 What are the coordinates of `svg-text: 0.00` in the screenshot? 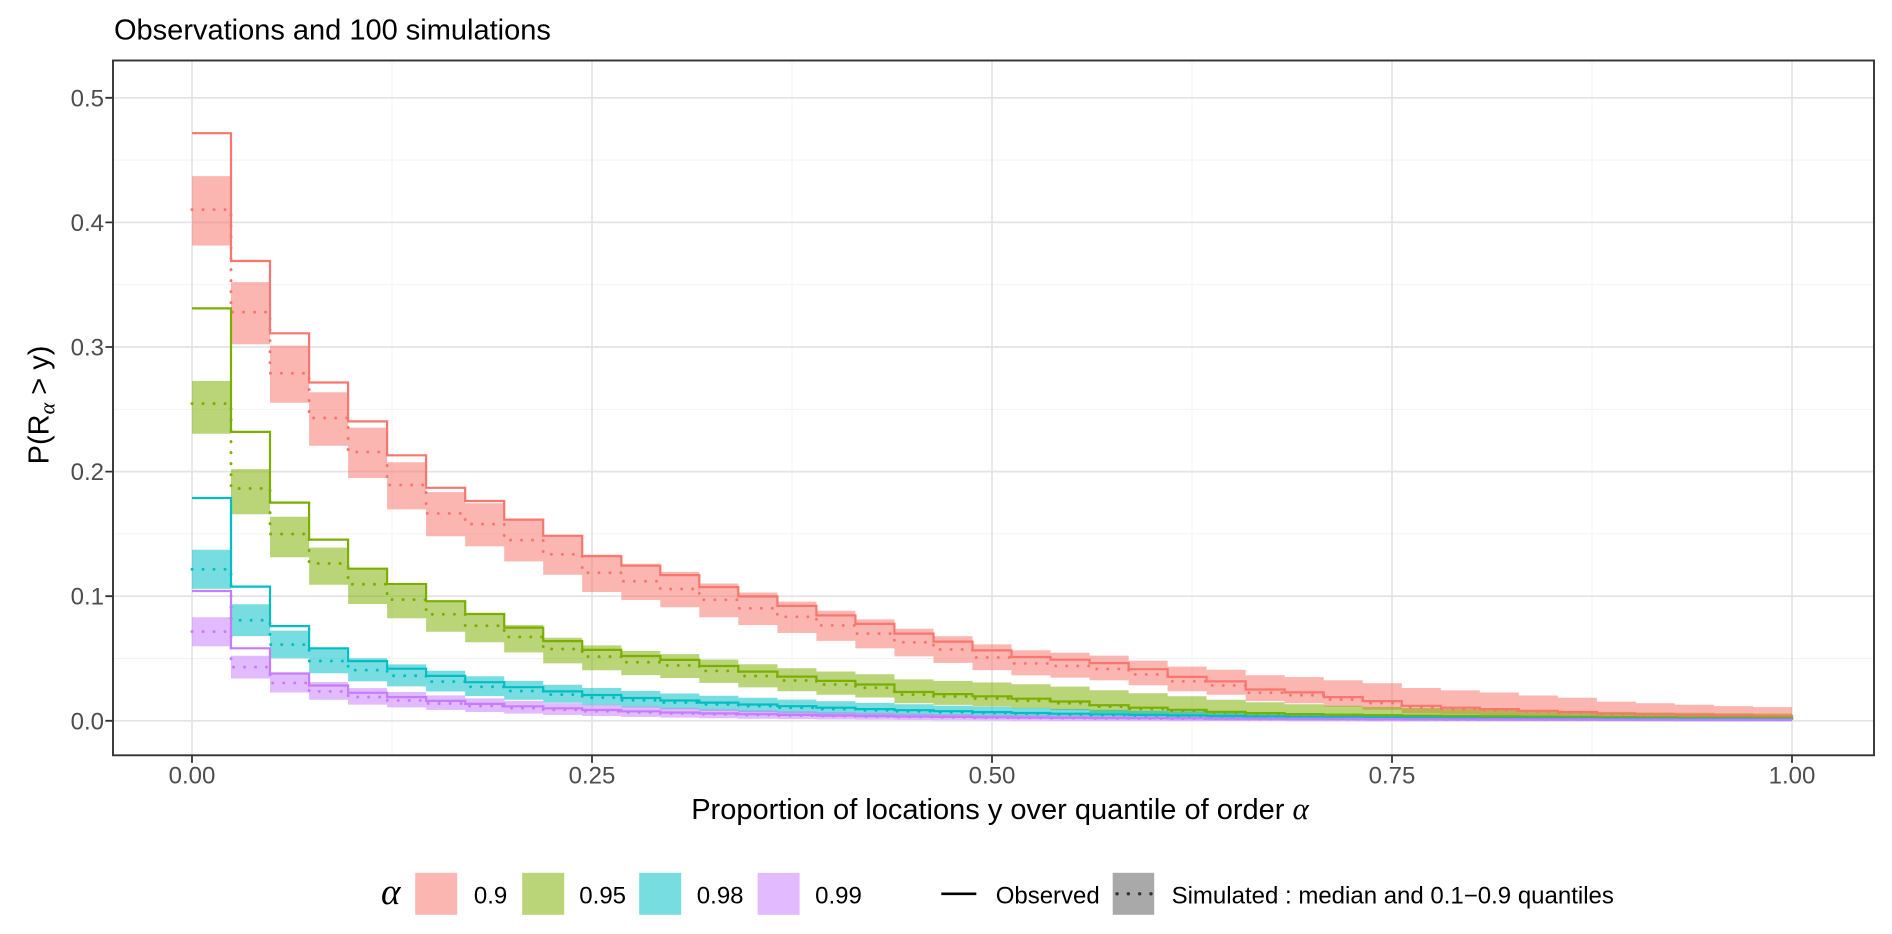 It's located at (192, 776).